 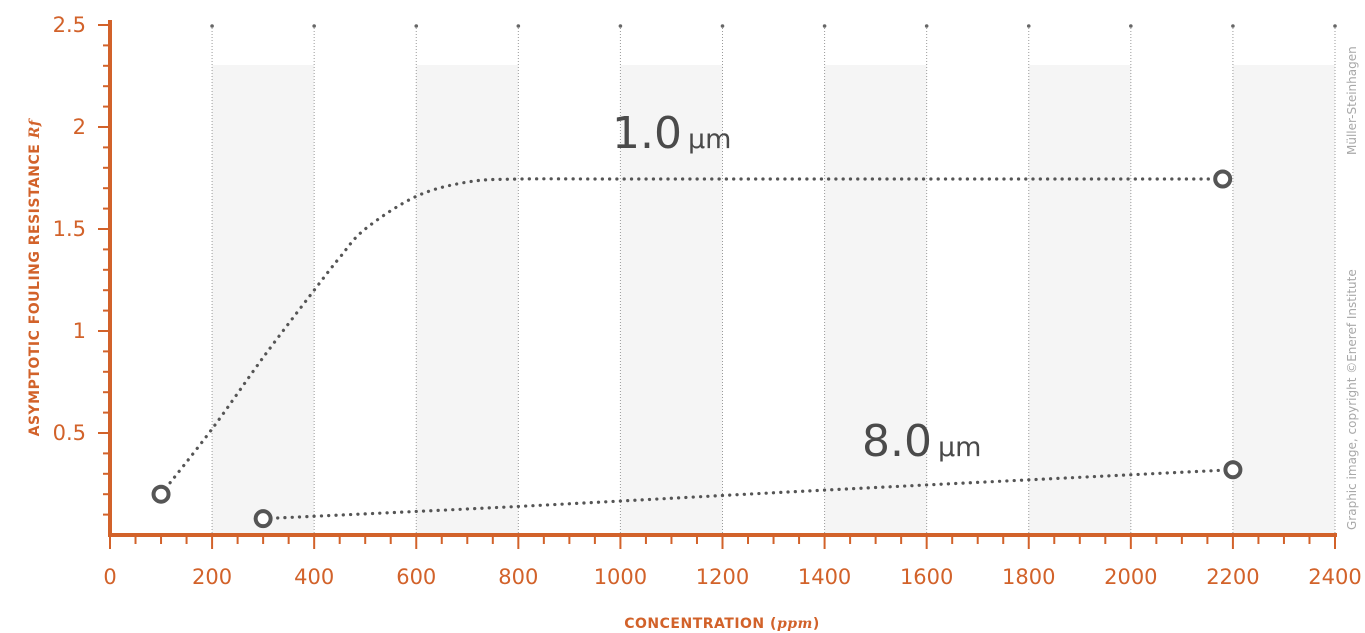 What do you see at coordinates (81, 264) in the screenshot?
I see `y-axis-ticks: 0.5 1 1.5 2 2.5` at bounding box center [81, 264].